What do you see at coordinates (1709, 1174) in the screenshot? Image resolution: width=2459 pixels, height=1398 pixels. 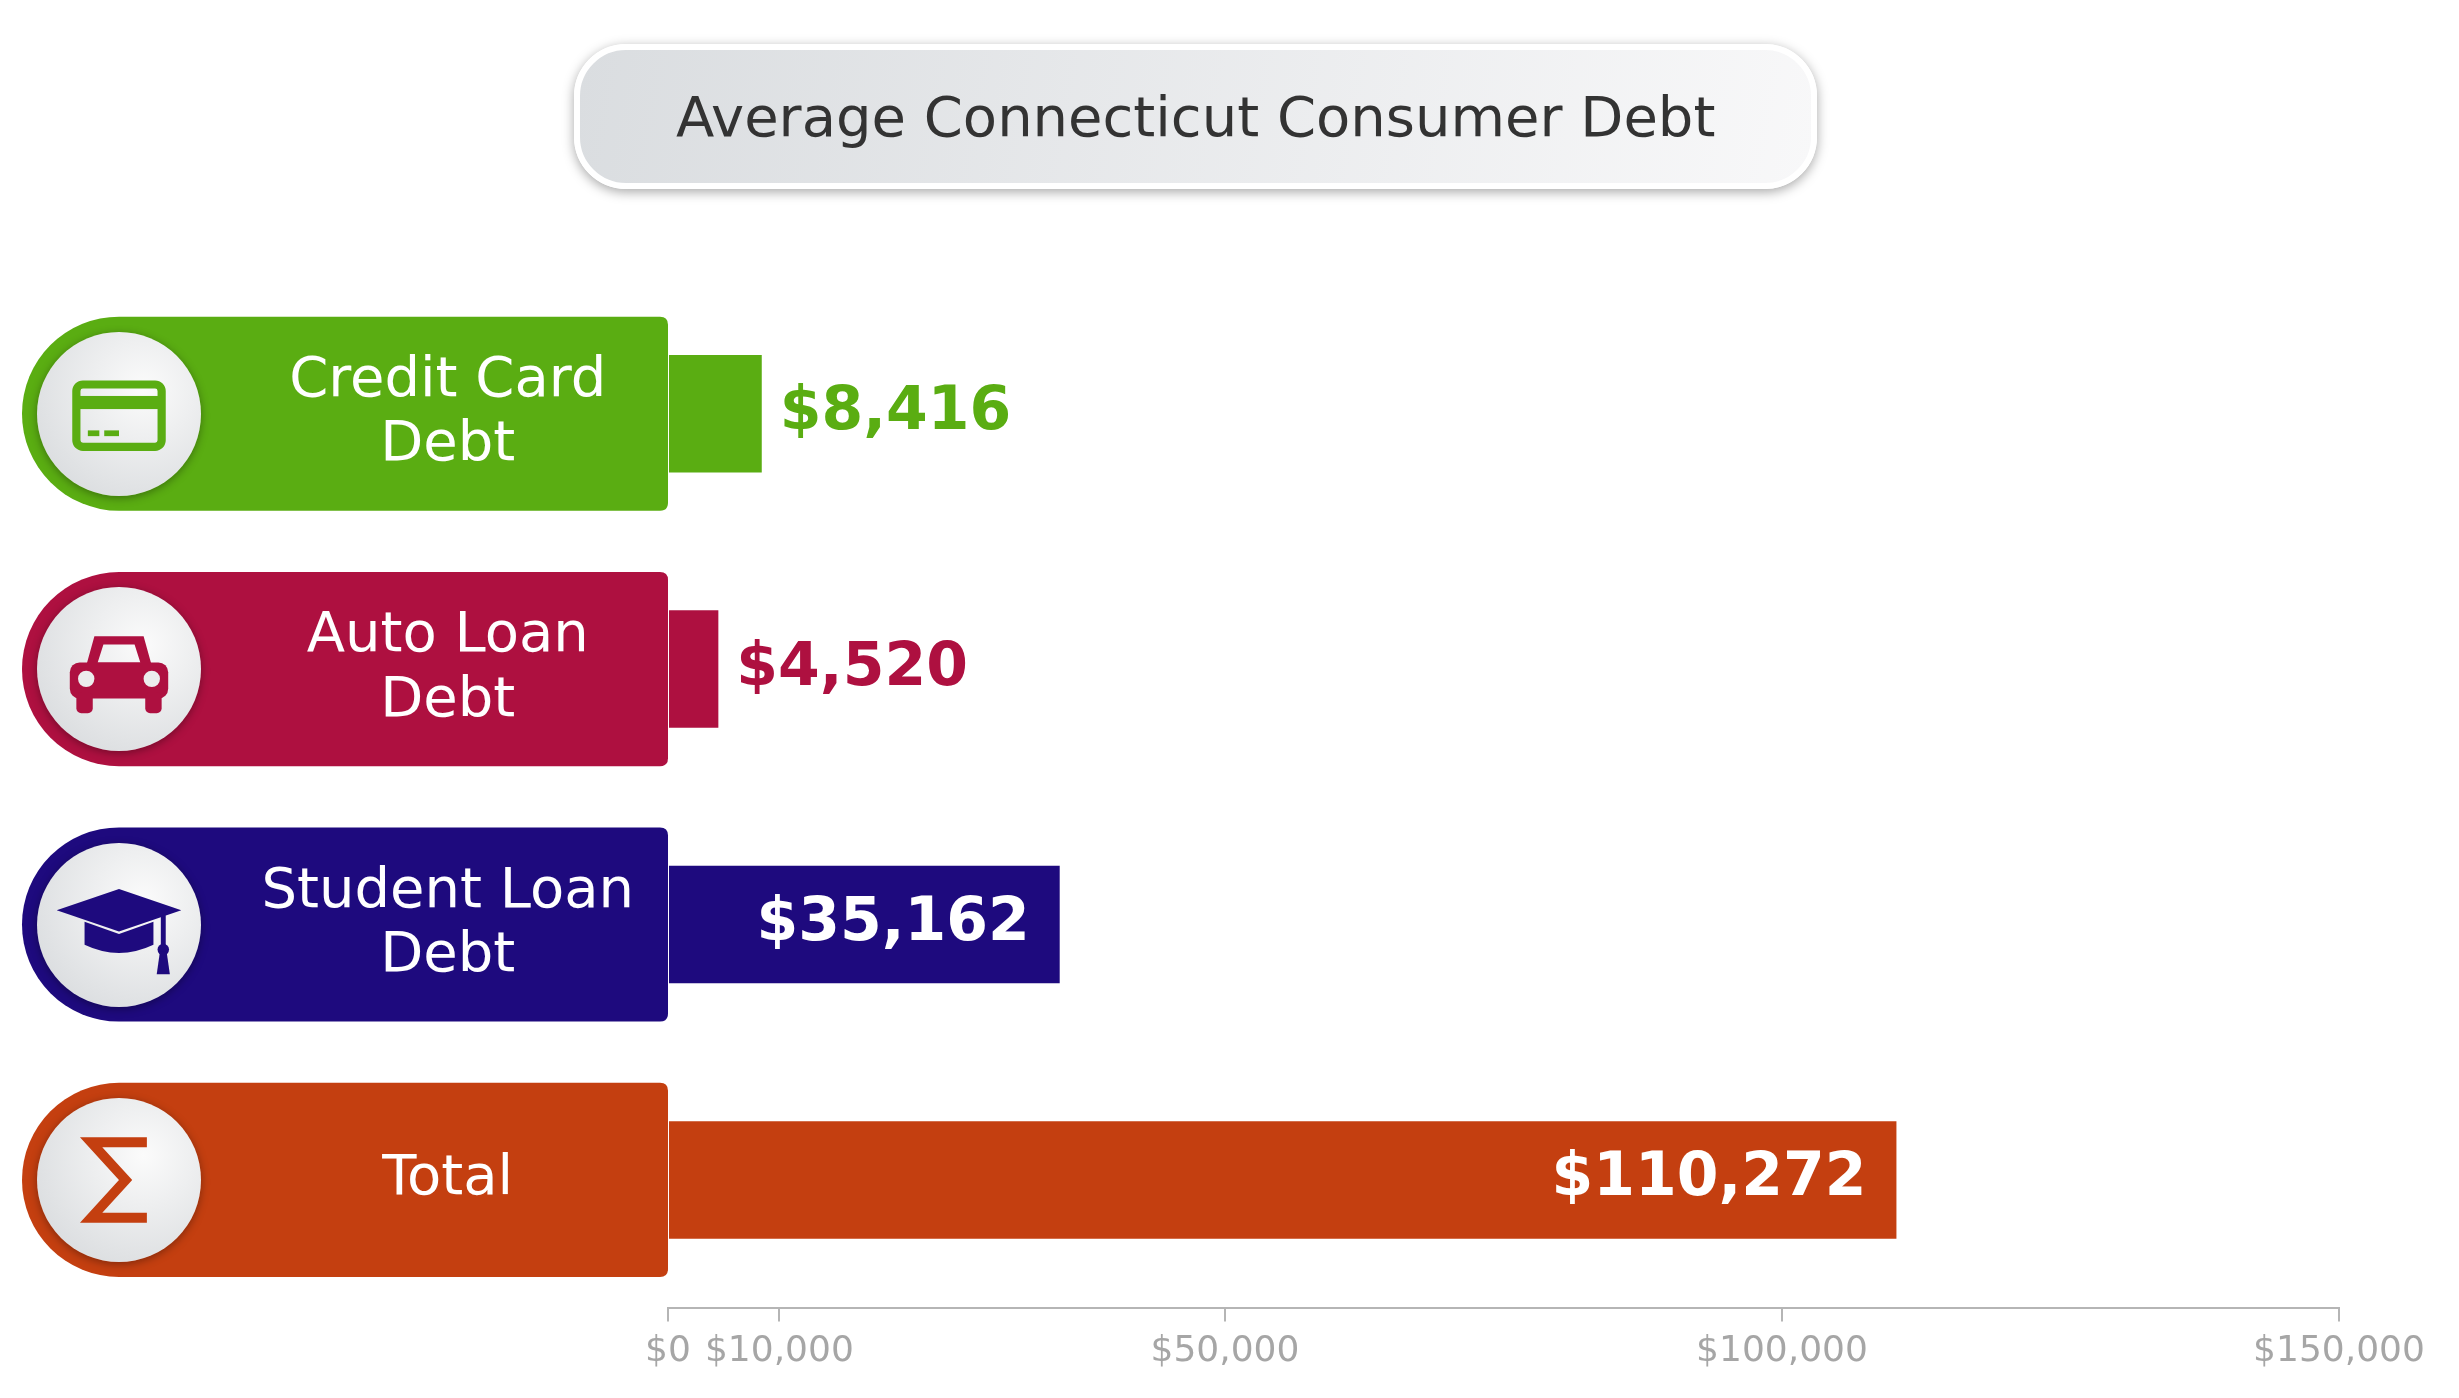 I see `data-label: $110,272` at bounding box center [1709, 1174].